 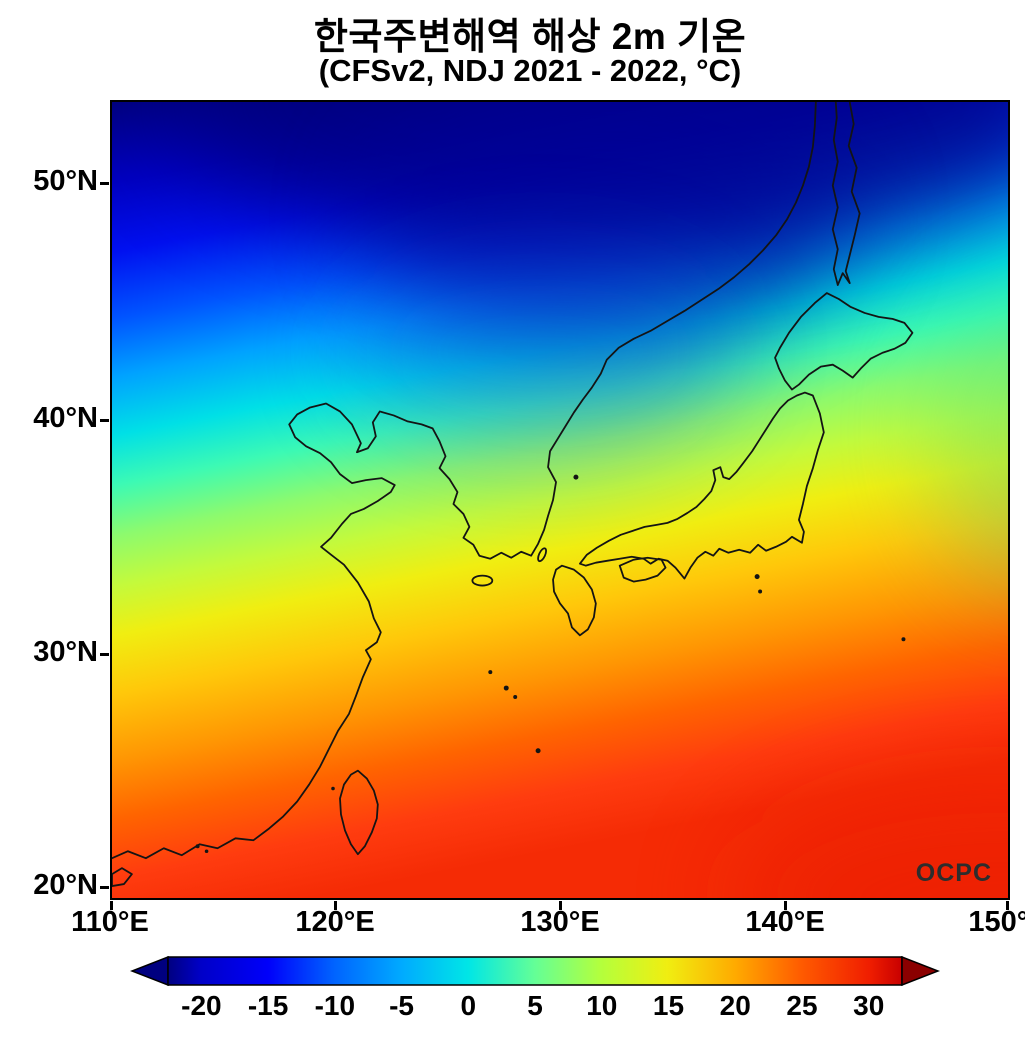 What do you see at coordinates (333, 788) in the screenshot?
I see `island-penghu` at bounding box center [333, 788].